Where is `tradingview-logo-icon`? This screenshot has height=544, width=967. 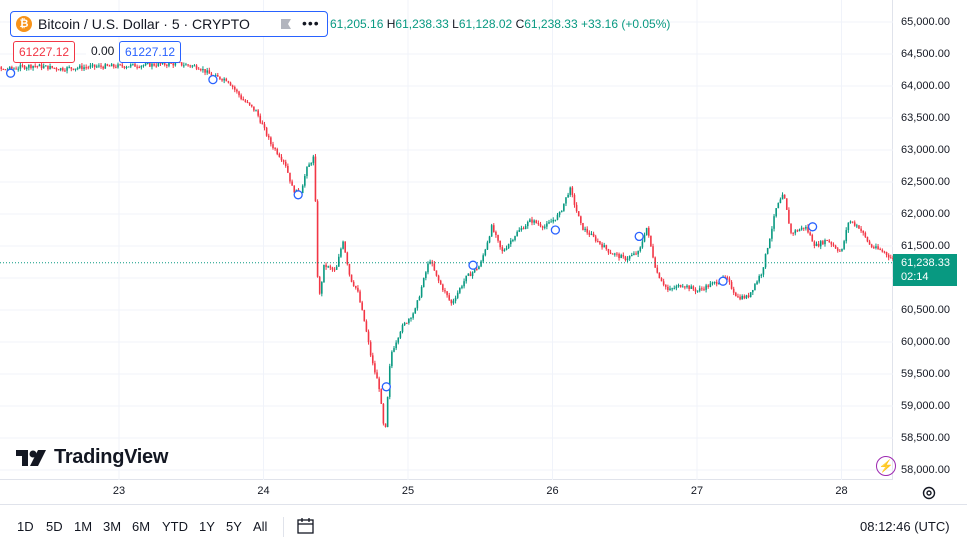
tradingview-logo-icon is located at coordinates (31, 458).